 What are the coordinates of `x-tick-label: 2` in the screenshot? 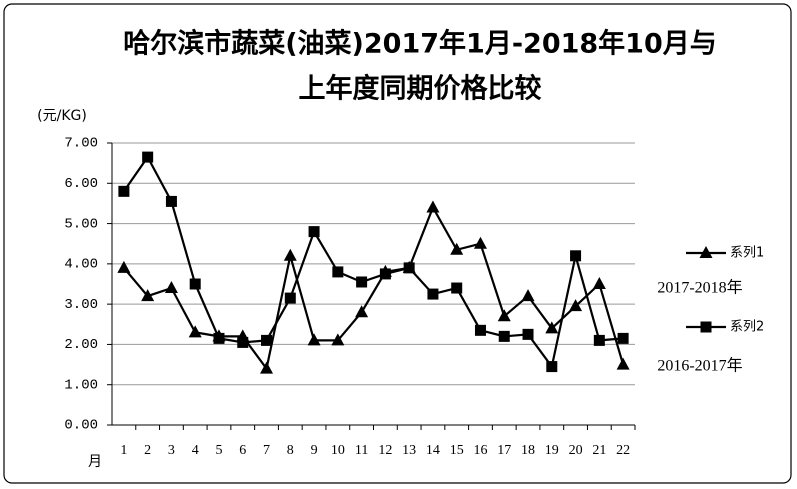 It's located at (147, 450).